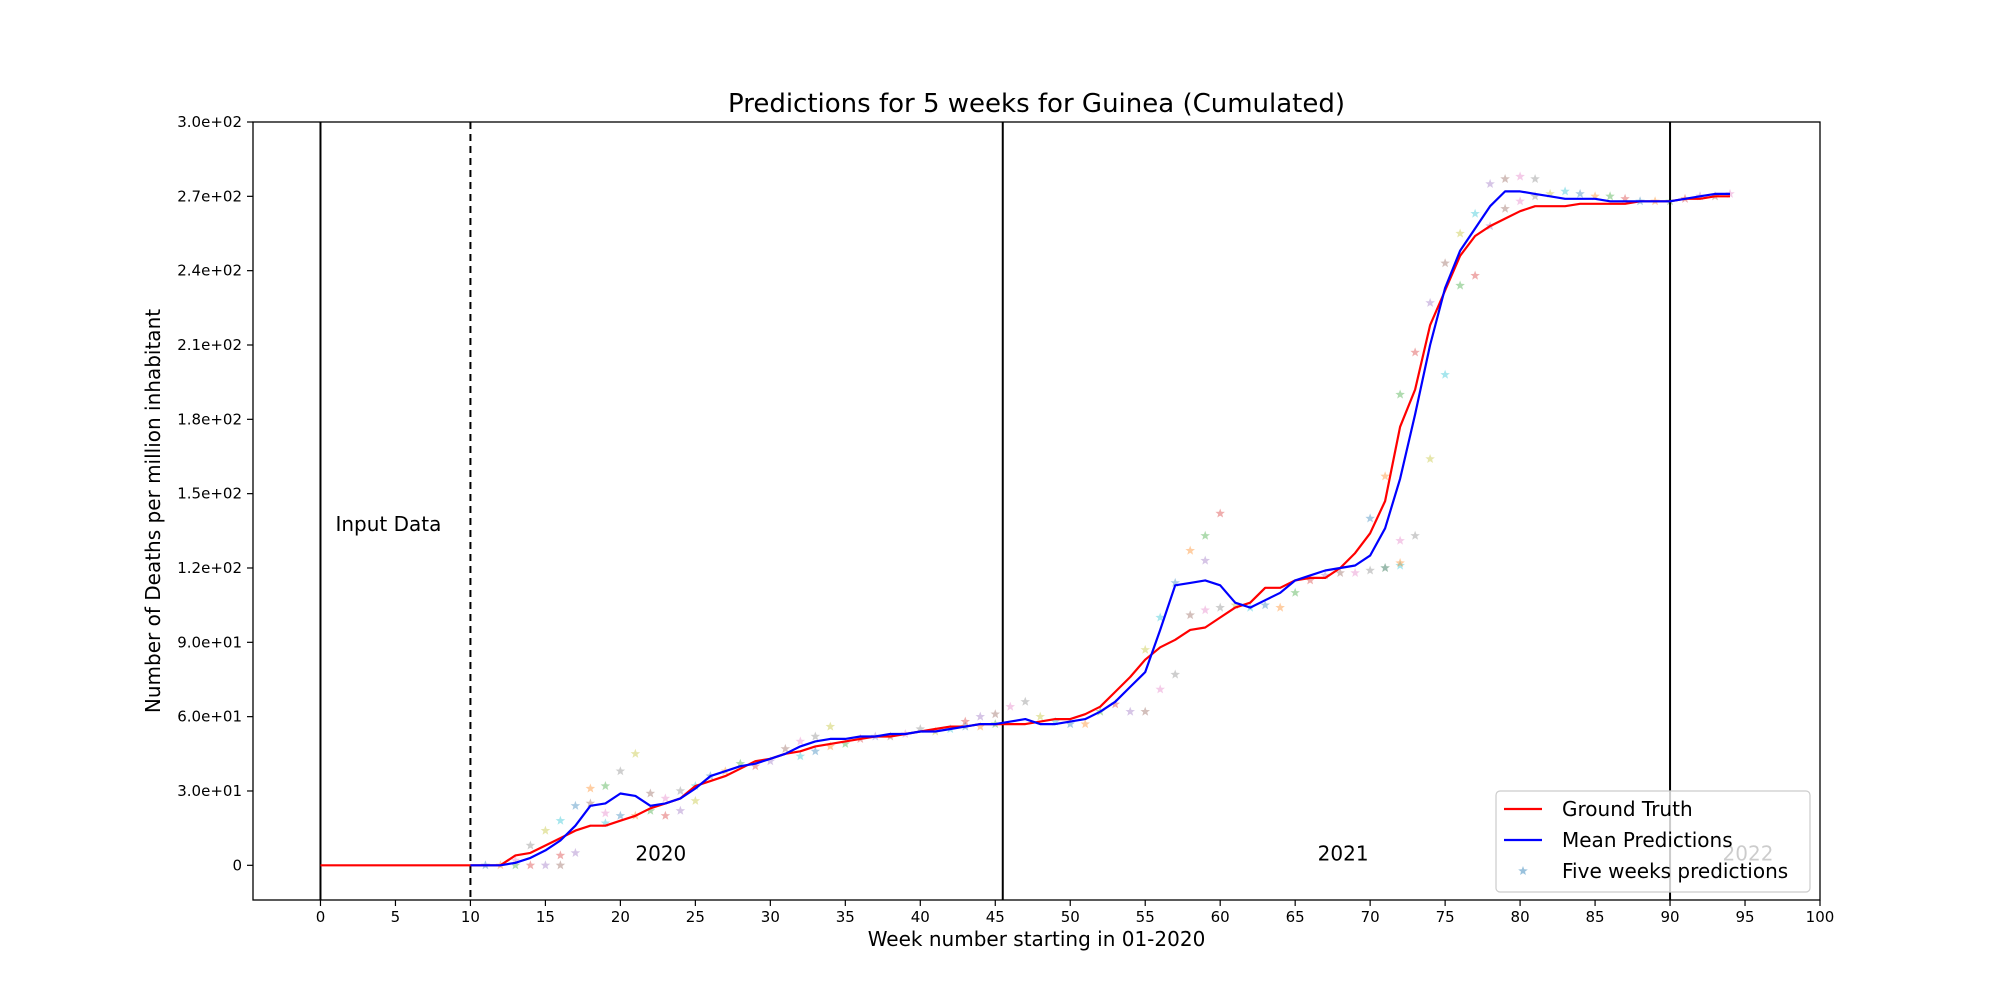 The height and width of the screenshot is (1000, 2000). I want to click on x-tick-label: 45, so click(995, 917).